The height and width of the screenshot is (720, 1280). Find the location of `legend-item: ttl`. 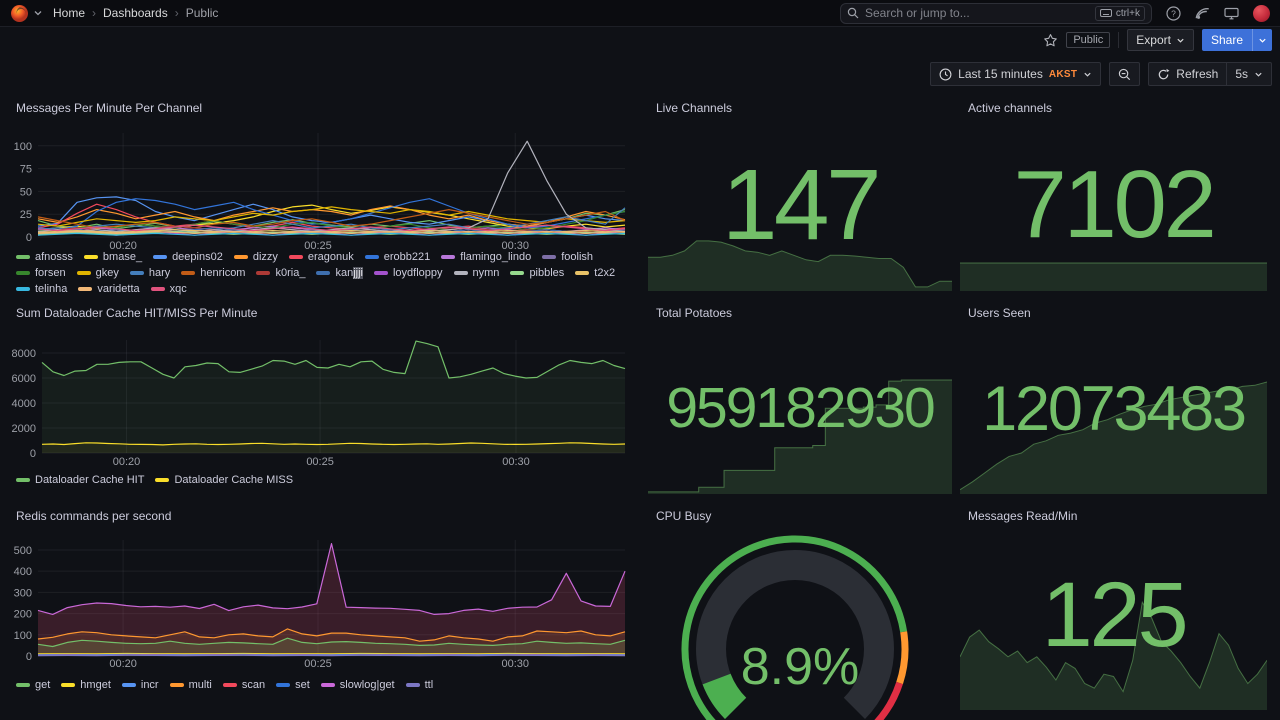

legend-item: ttl is located at coordinates (419, 685).